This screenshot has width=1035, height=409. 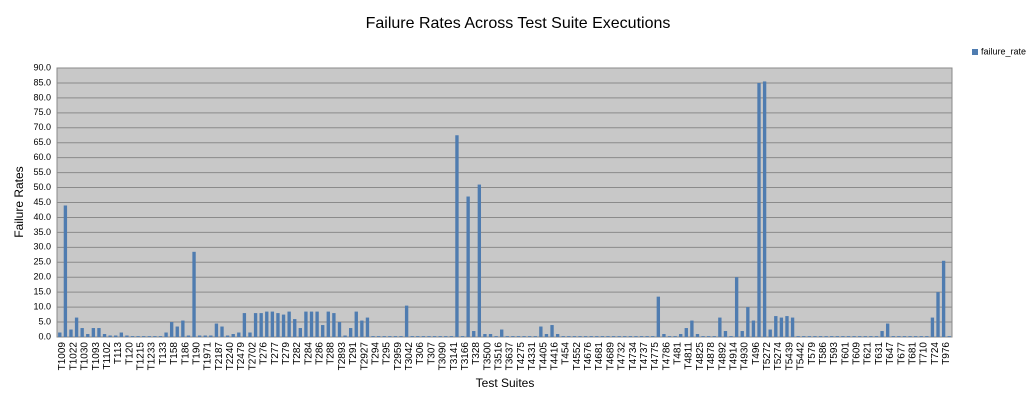 I want to click on x-tick-label: T4275, so click(x=521, y=356).